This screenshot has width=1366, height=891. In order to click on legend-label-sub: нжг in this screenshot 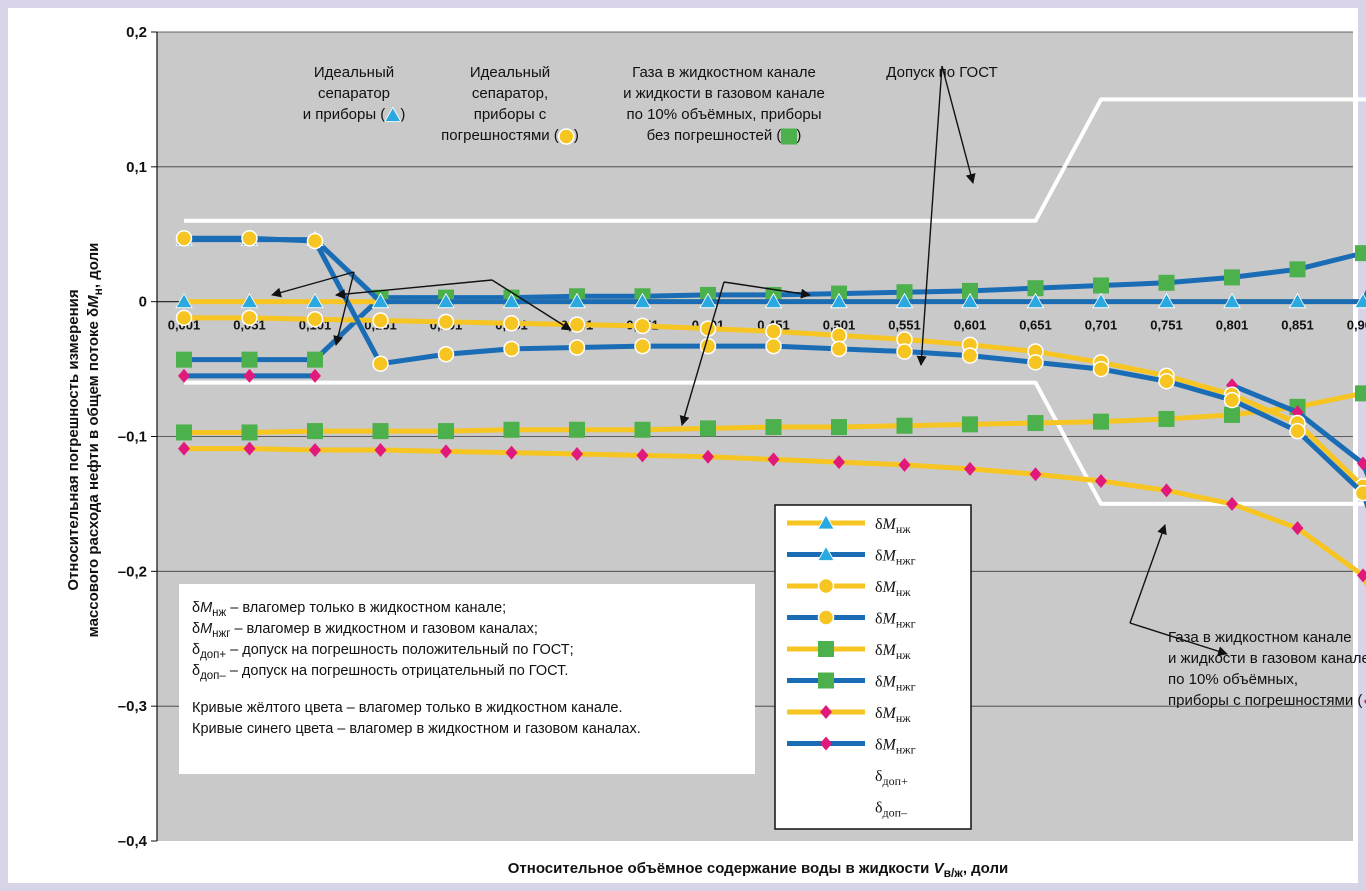, I will do `click(906, 561)`.